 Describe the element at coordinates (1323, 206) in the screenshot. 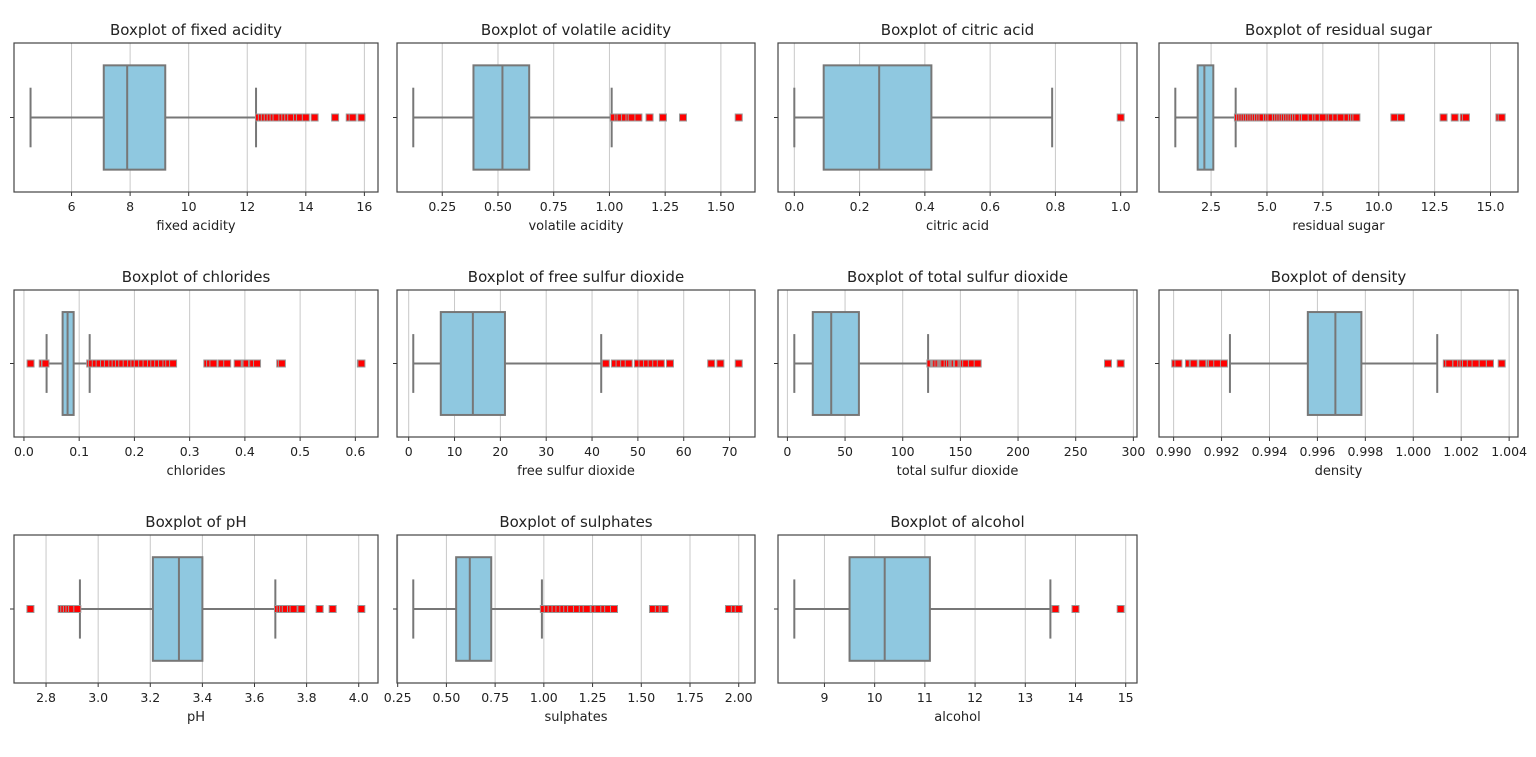

I see `x-tick-label: 7.5` at that location.